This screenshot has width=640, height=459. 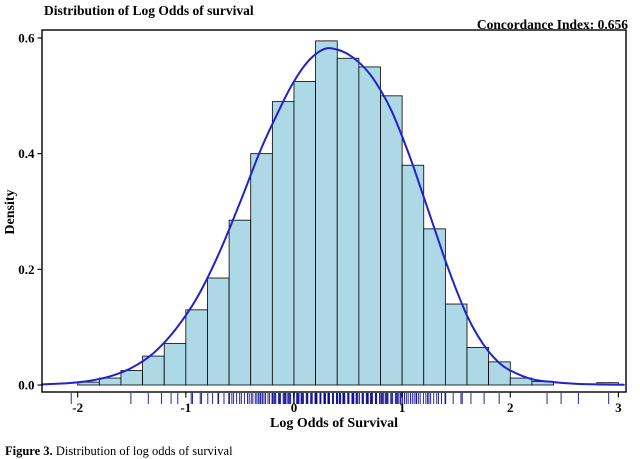 What do you see at coordinates (77, 407) in the screenshot?
I see `x-tick-label: -2` at bounding box center [77, 407].